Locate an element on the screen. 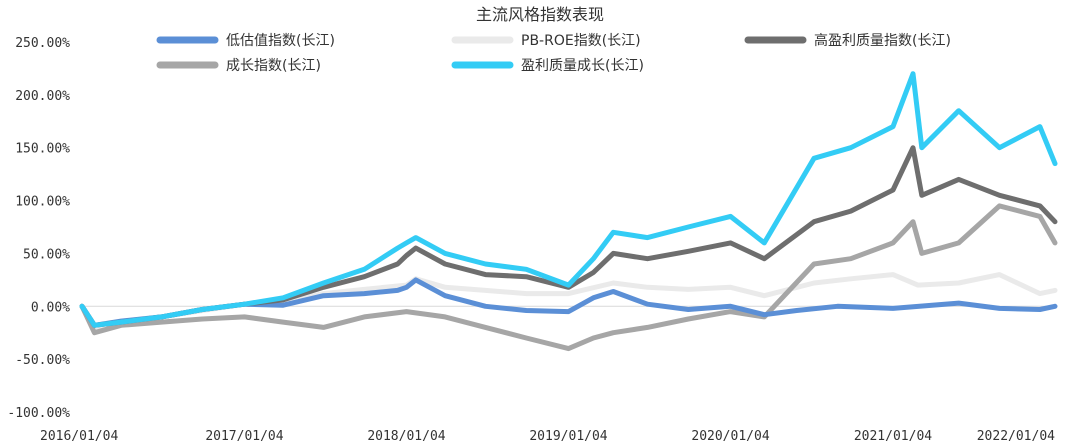  y-tick-label: 0.00% is located at coordinates (50, 307).